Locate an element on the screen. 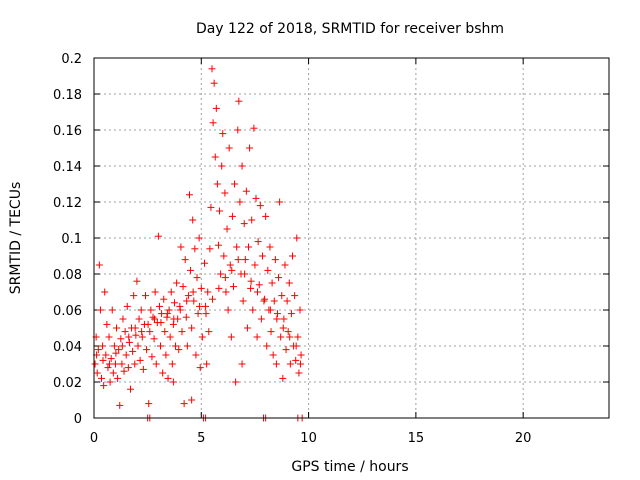 The width and height of the screenshot is (640, 480). y-tick-label: 0.14 is located at coordinates (67, 167).